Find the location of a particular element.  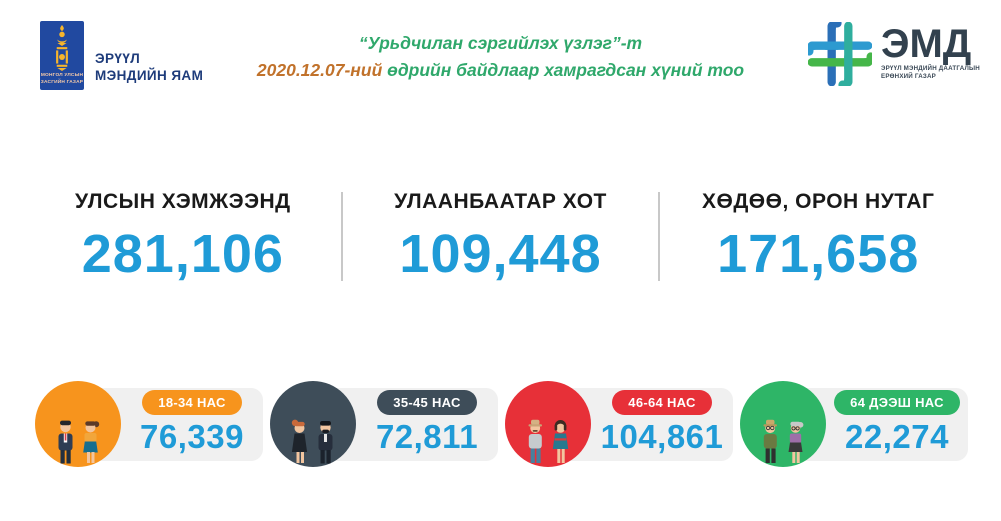

age-badge: 64 ДЭЭШ НАС is located at coordinates (897, 402).